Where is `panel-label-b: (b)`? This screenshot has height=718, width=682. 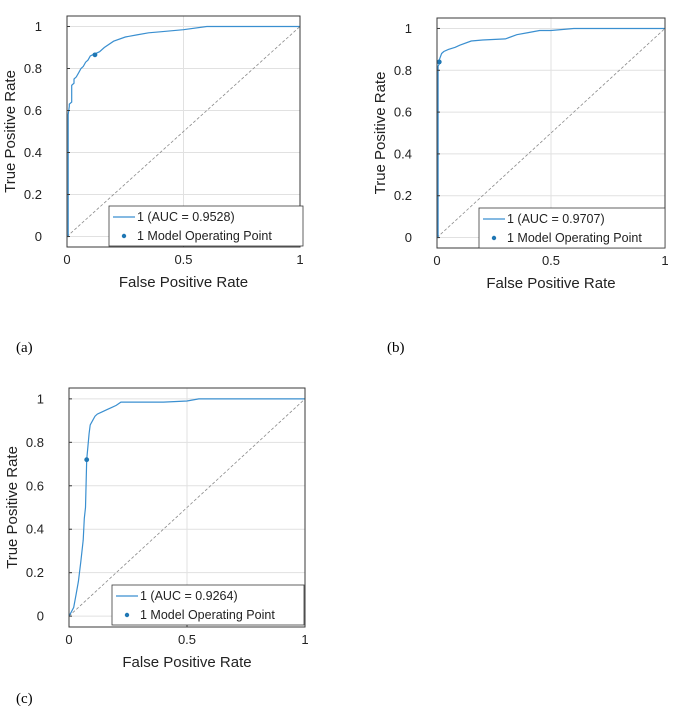 panel-label-b: (b) is located at coordinates (396, 348).